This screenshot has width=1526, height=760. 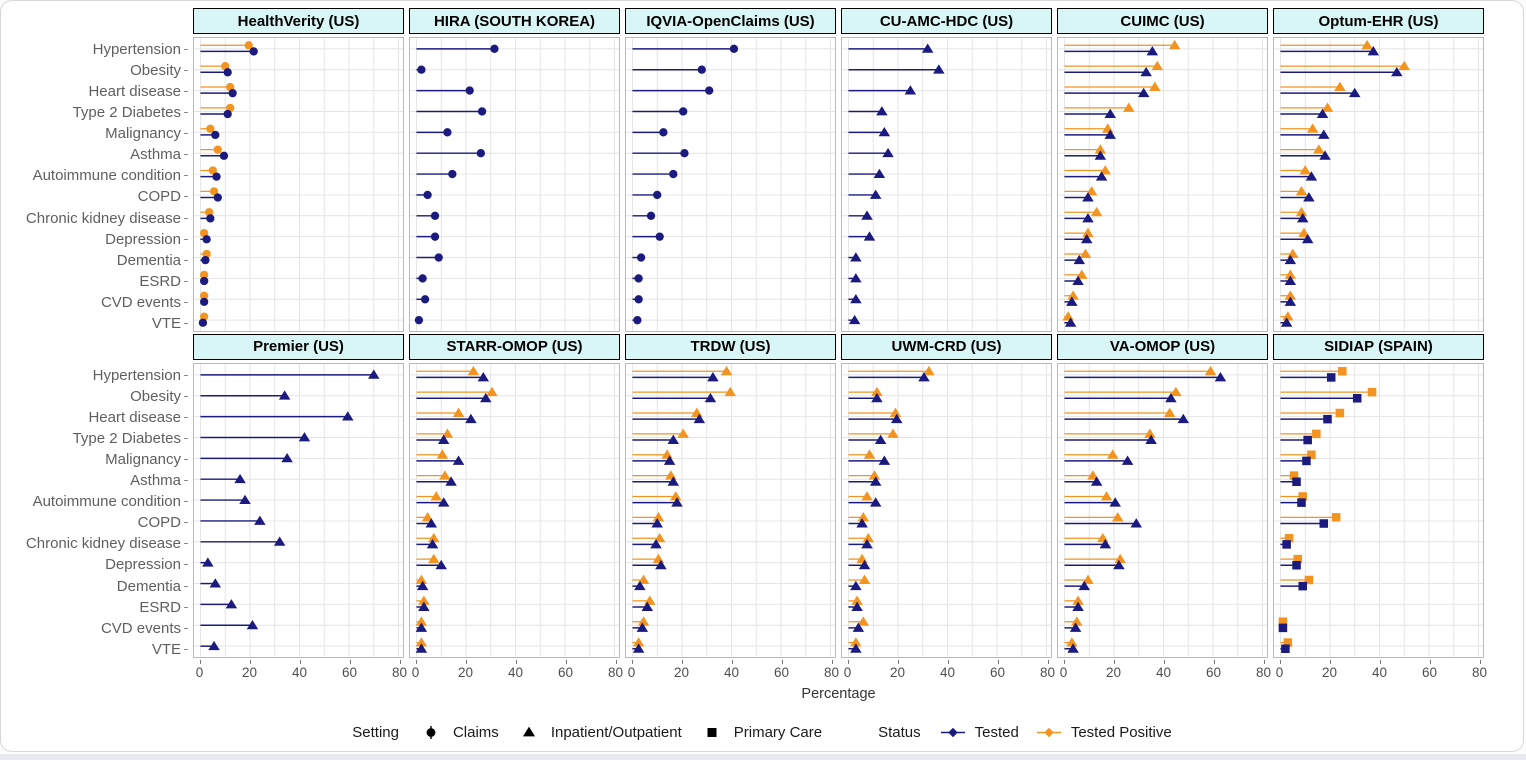 I want to click on category-label-row: Malignancy, so click(x=99, y=459).